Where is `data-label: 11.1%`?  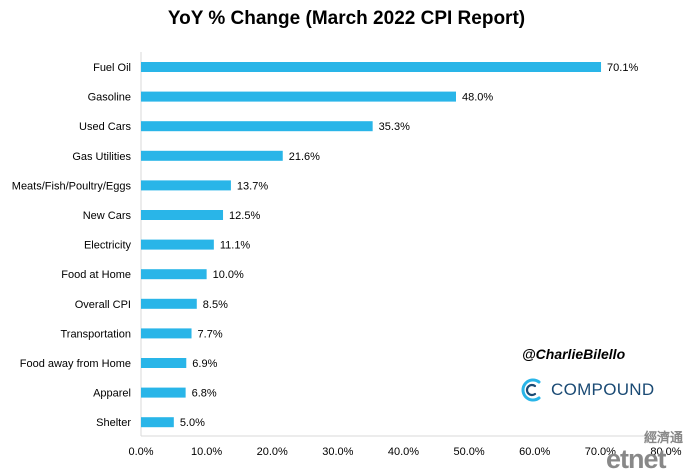
data-label: 11.1% is located at coordinates (235, 246).